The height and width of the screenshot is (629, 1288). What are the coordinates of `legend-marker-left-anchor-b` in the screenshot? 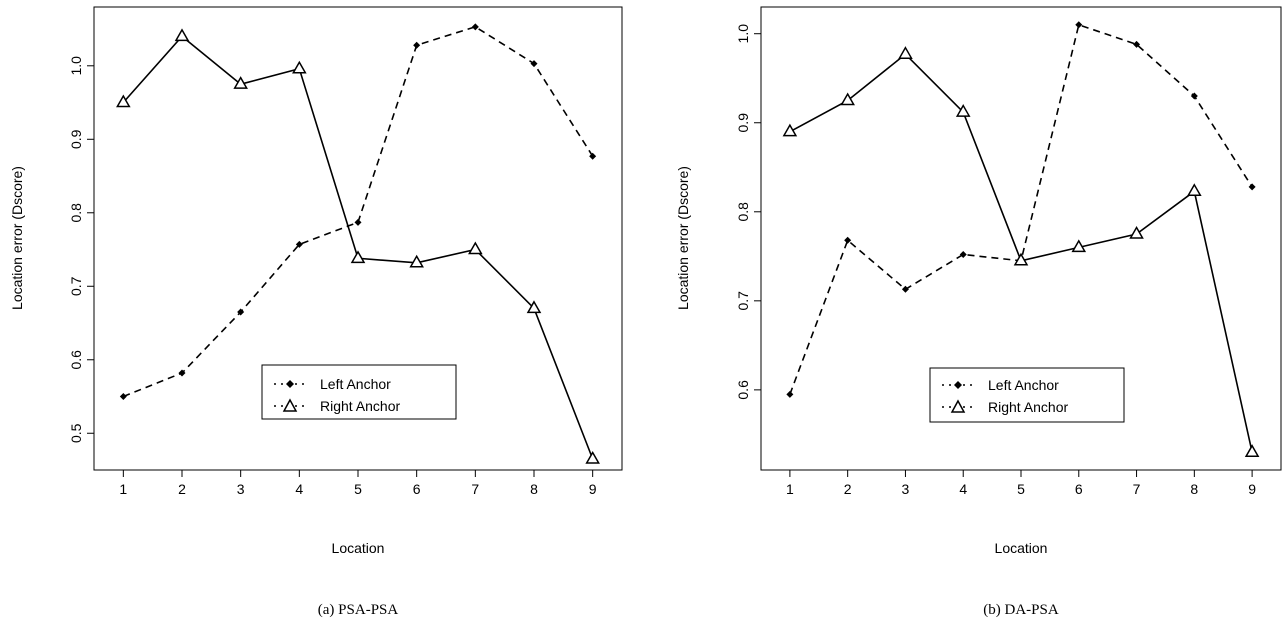 It's located at (958, 385).